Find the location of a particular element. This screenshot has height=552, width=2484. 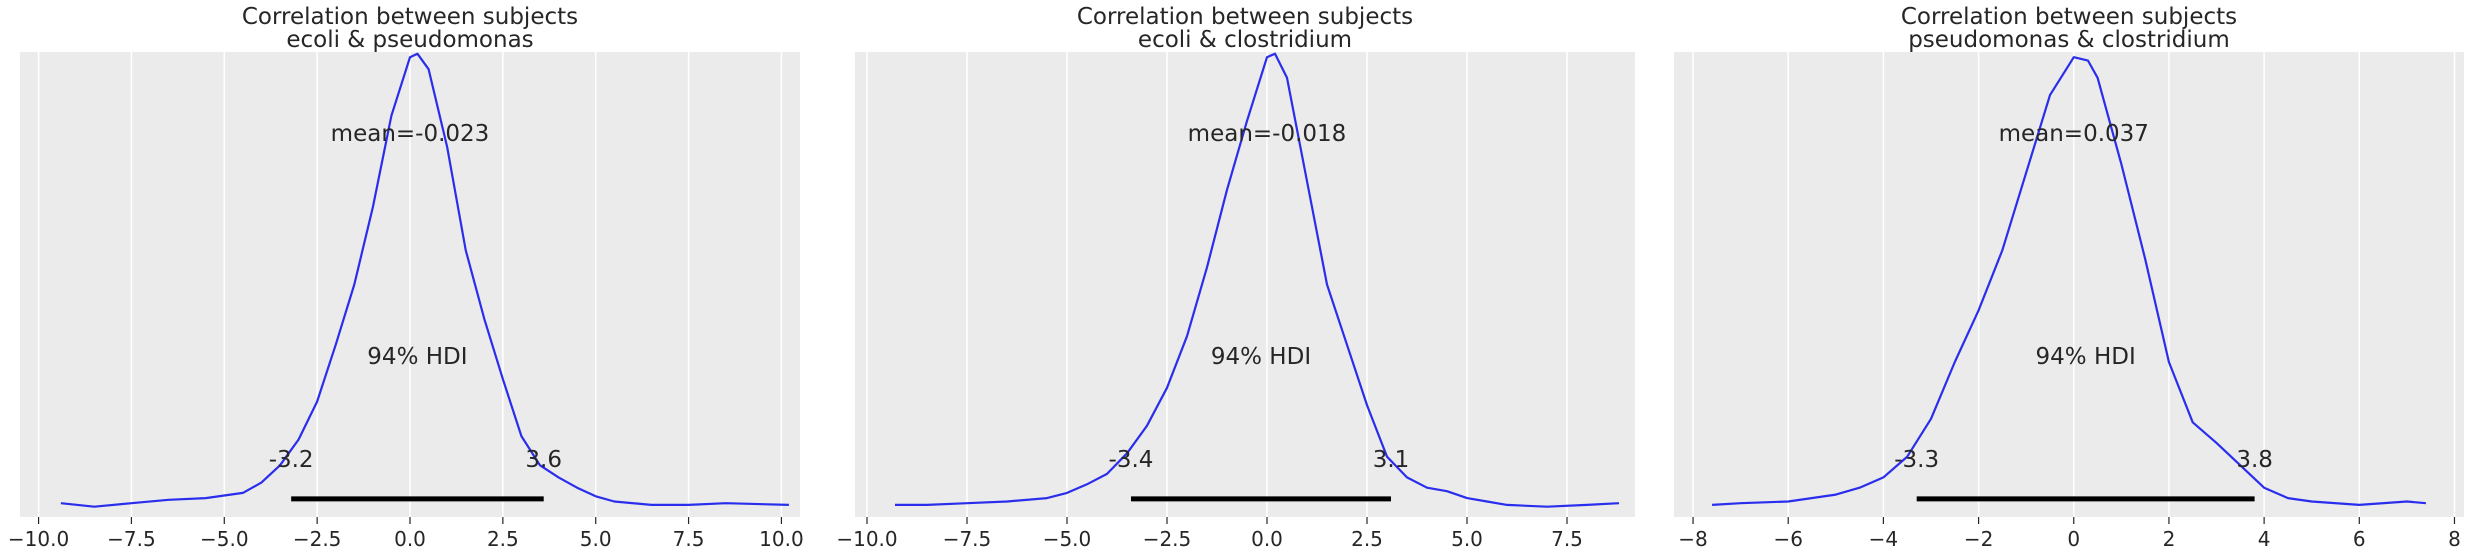

x-tick-label: −6 is located at coordinates (1787, 539).